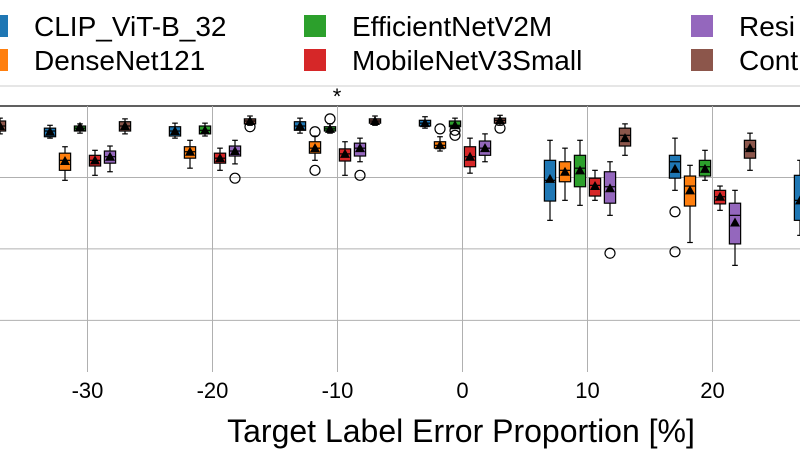 The image size is (800, 450). I want to click on legend-label: EfficientNetV2M, so click(452, 26).